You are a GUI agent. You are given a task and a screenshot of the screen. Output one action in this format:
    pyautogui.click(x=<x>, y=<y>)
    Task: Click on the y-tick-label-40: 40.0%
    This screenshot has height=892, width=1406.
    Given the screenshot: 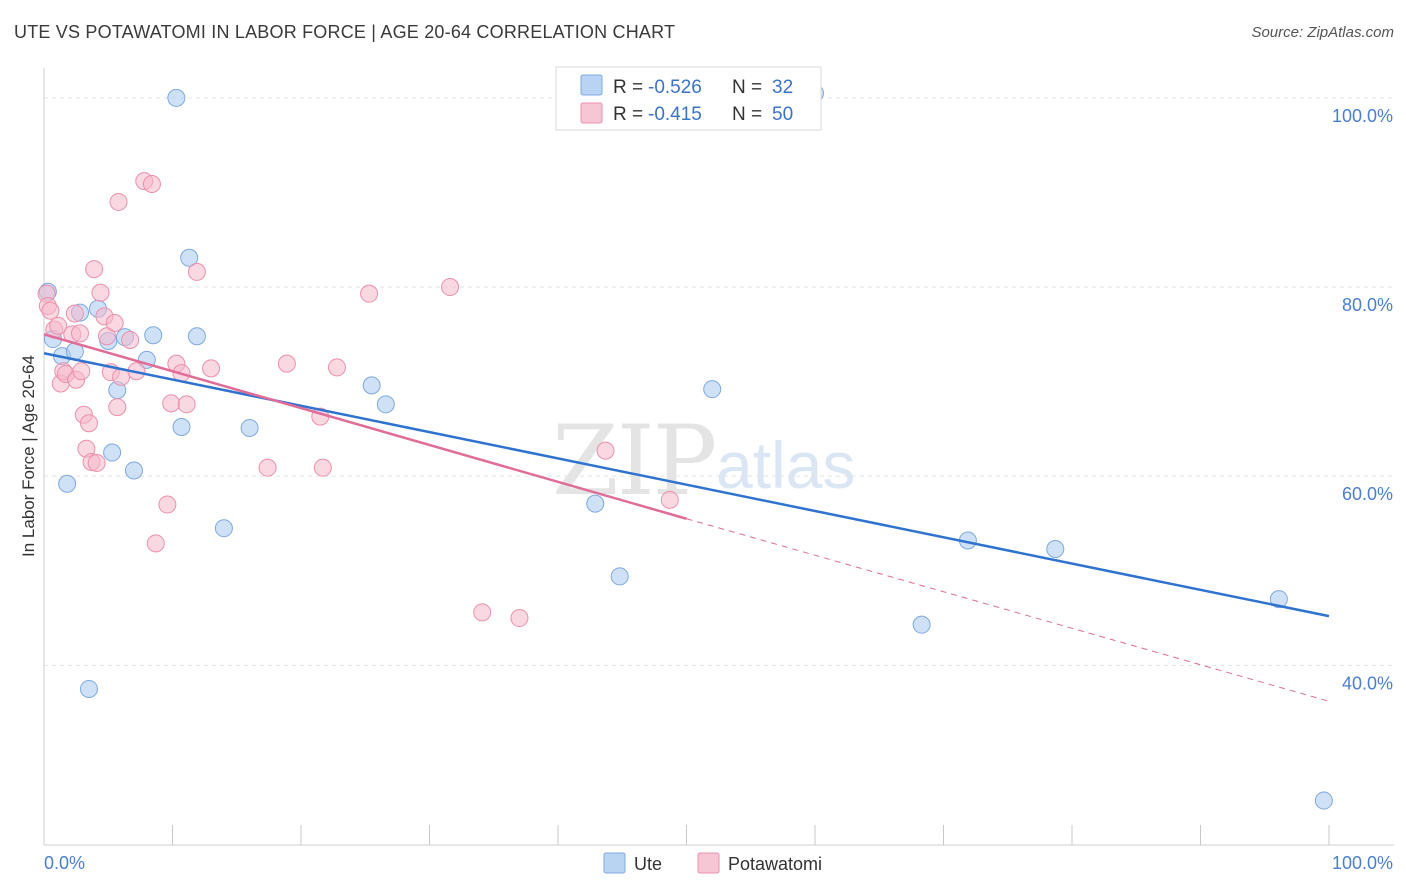 What is the action you would take?
    pyautogui.click(x=1367, y=683)
    